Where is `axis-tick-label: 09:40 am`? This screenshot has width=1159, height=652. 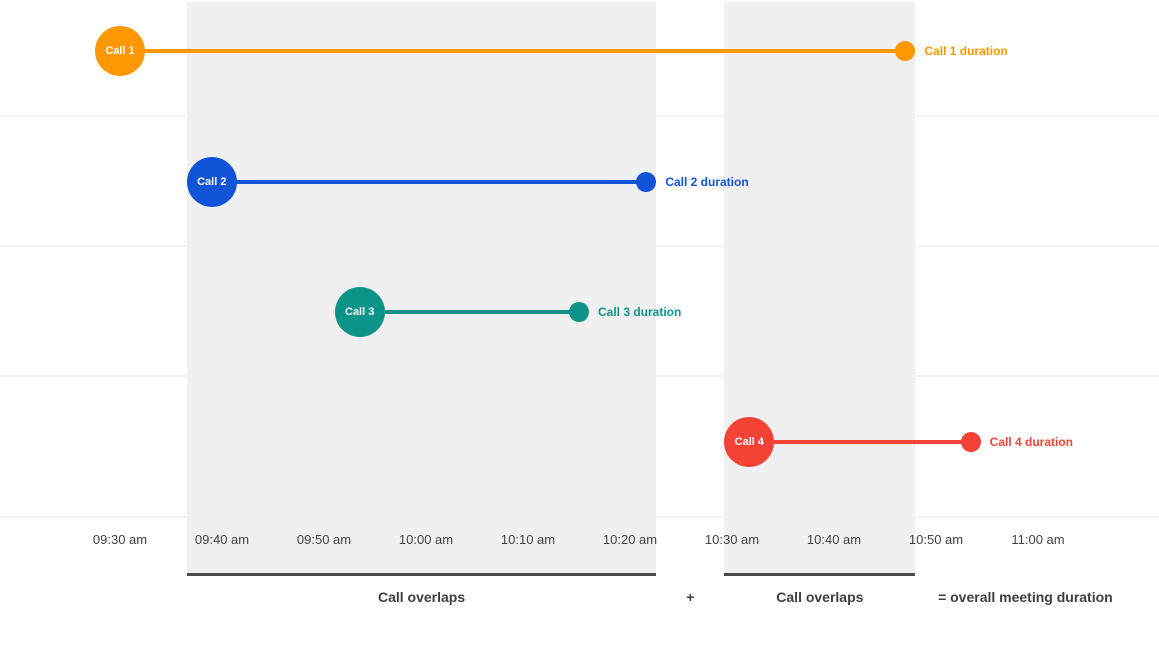
axis-tick-label: 09:40 am is located at coordinates (222, 539).